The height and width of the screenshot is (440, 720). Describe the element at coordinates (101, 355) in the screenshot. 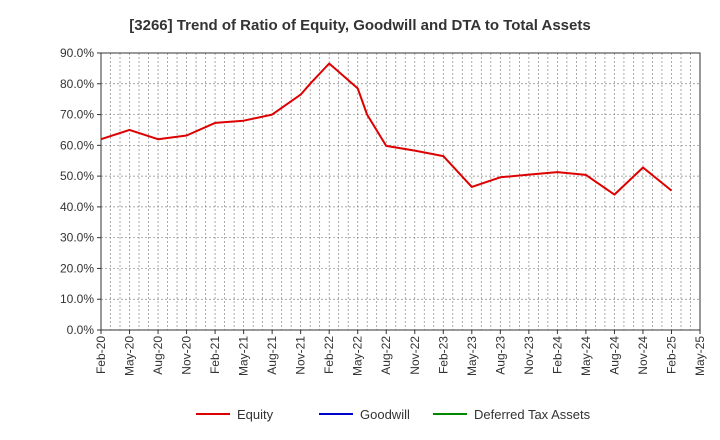

I see `x-tick-label: Feb-20` at that location.